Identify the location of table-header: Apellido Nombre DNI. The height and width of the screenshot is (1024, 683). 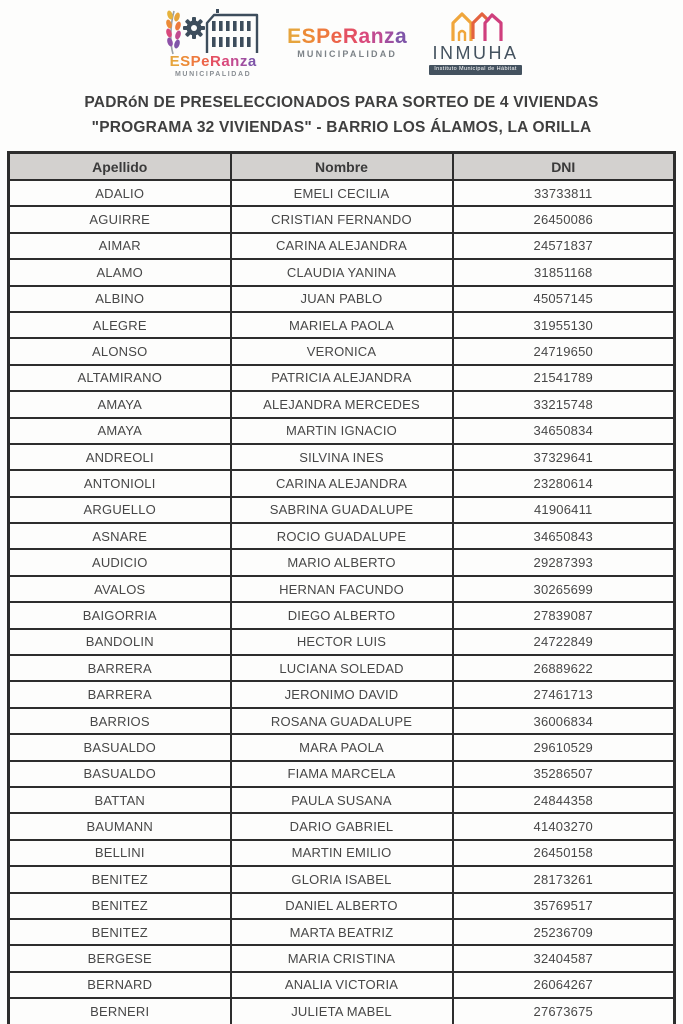
(341, 166).